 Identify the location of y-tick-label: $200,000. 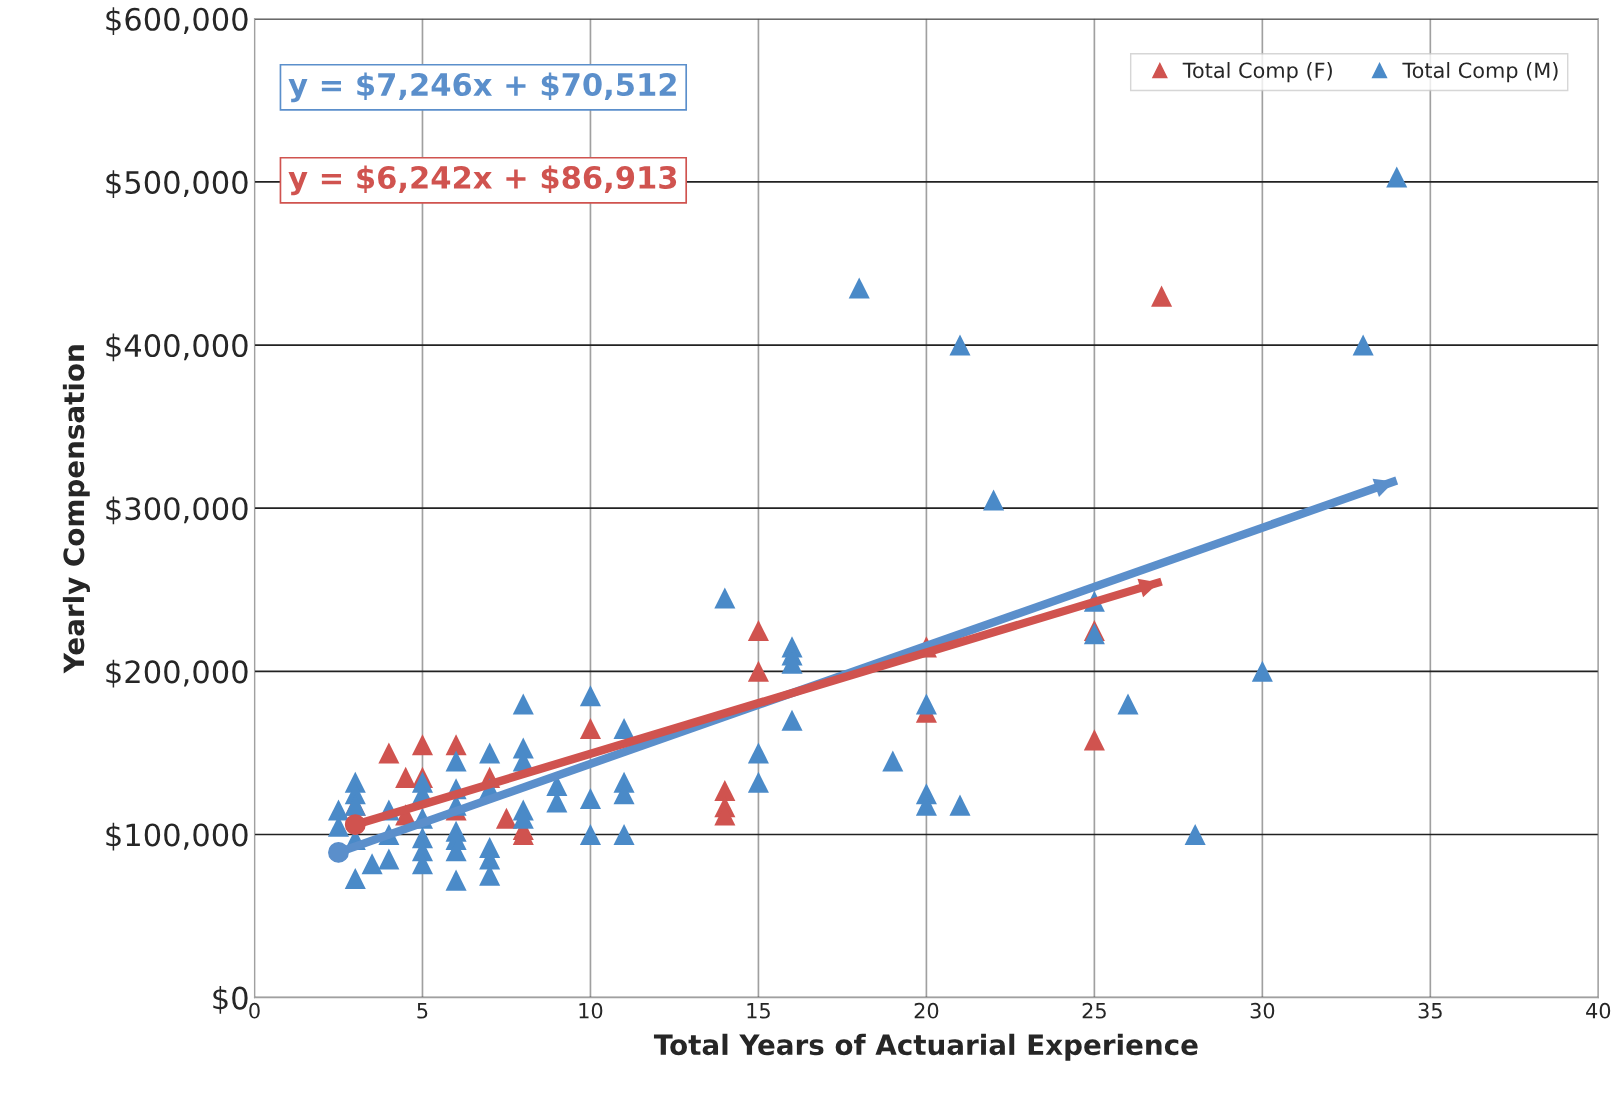
(177, 673).